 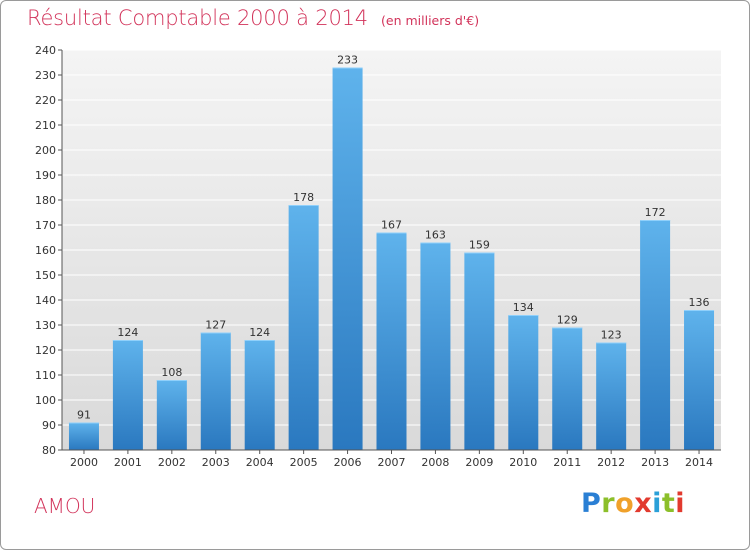 What do you see at coordinates (45, 75) in the screenshot?
I see `y-tick-label: 230` at bounding box center [45, 75].